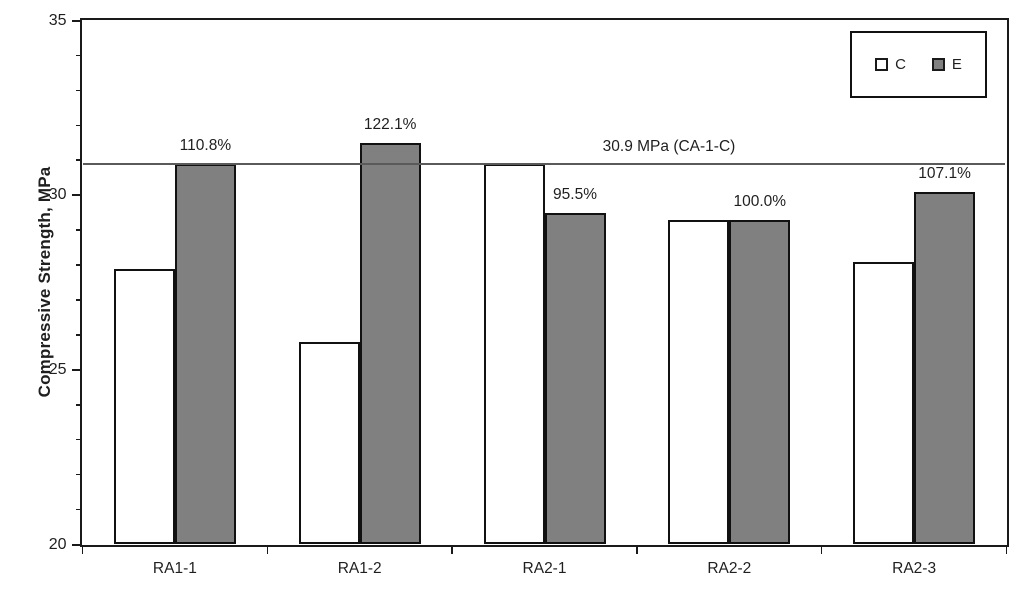 This screenshot has width=1024, height=591. I want to click on y-tick-label: 25, so click(57, 369).